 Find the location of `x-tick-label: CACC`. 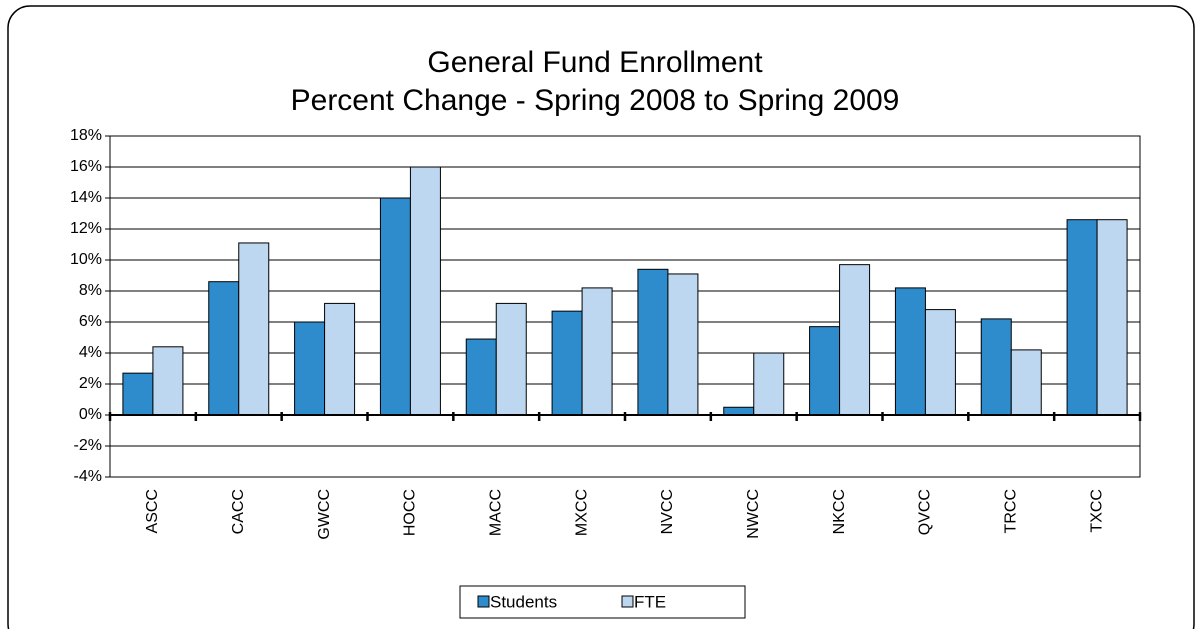

x-tick-label: CACC is located at coordinates (238, 511).